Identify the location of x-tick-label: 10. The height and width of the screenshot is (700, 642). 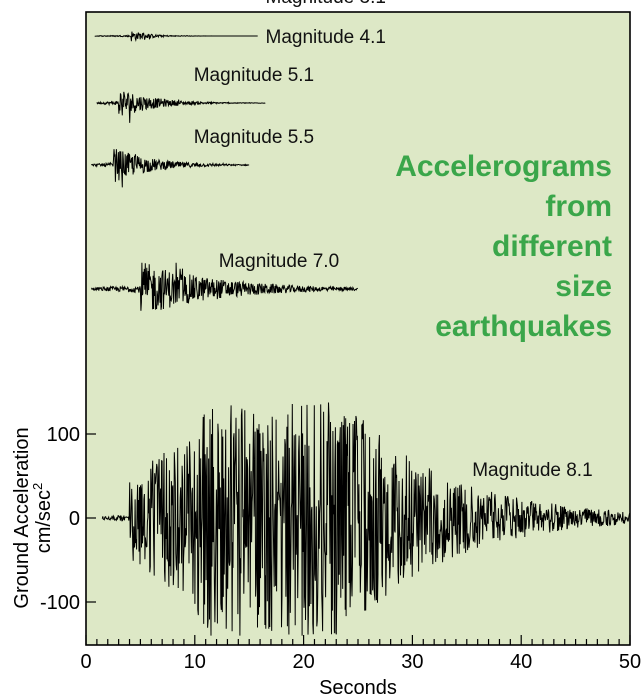
(195, 662).